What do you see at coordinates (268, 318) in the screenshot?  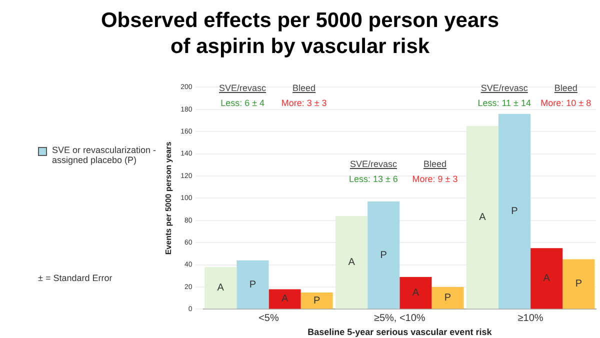 I see `x-tick-label: <5%` at bounding box center [268, 318].